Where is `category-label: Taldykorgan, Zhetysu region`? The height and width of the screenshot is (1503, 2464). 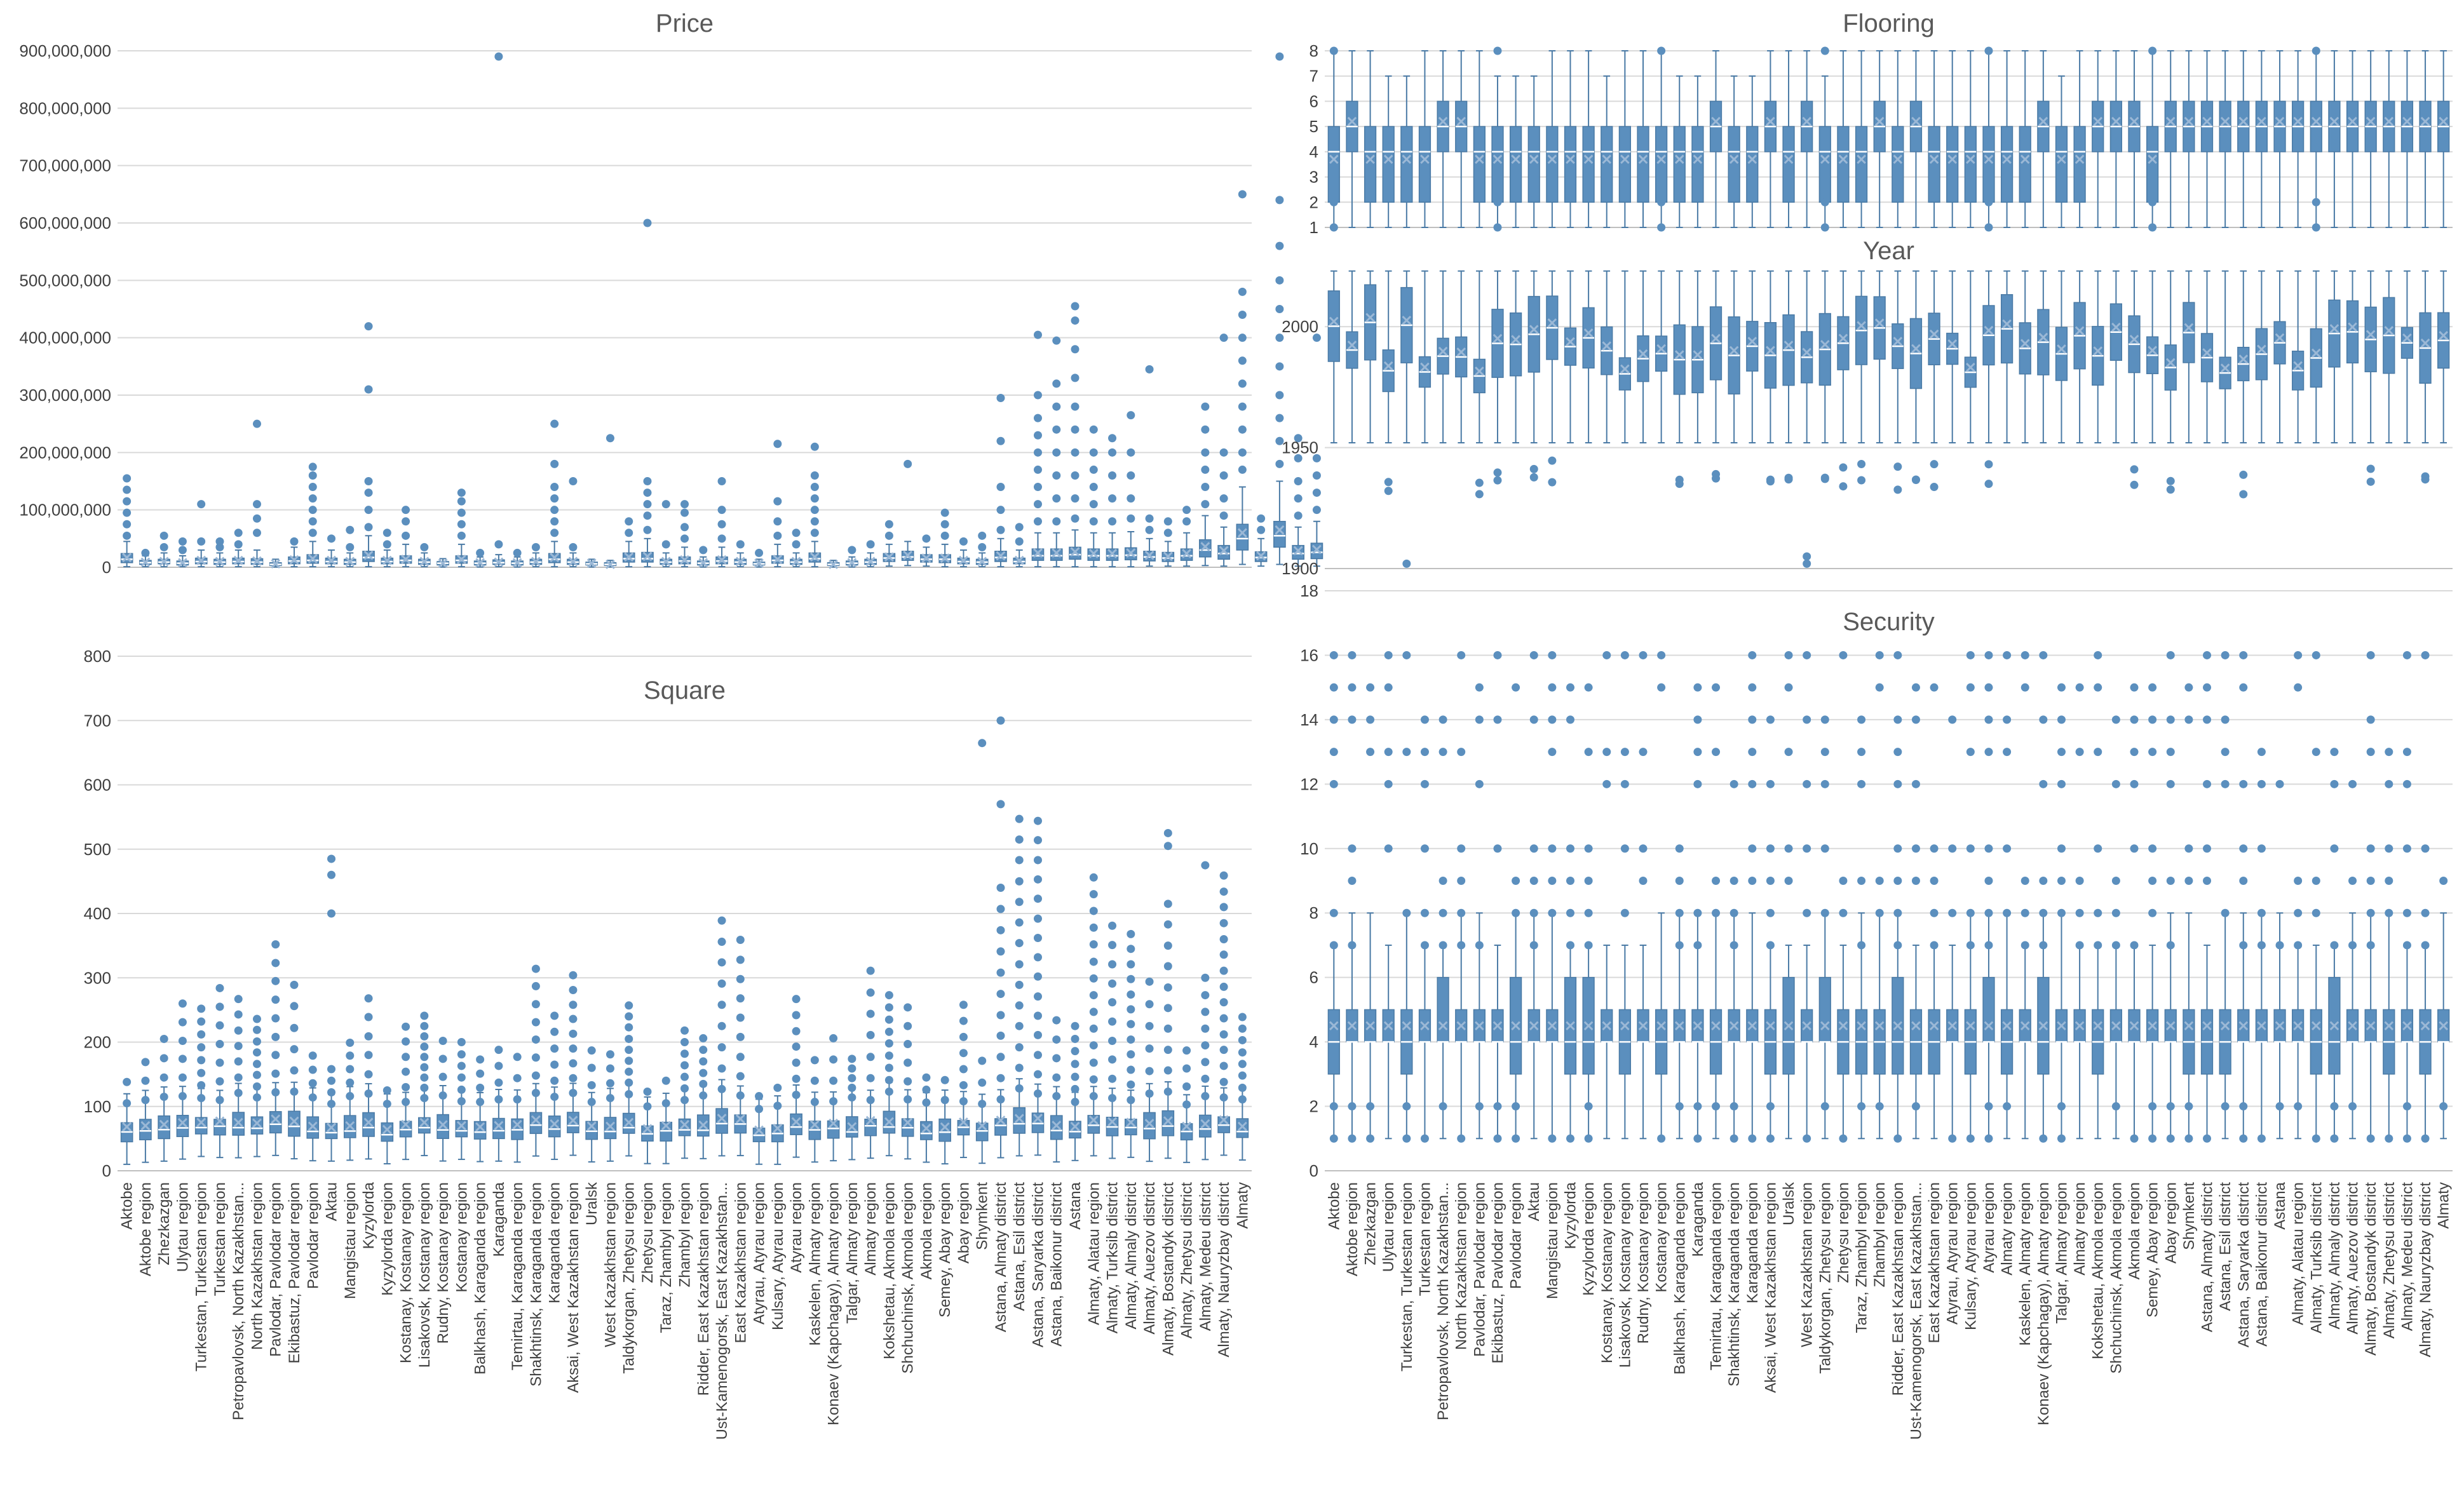 category-label: Taldykorgan, Zhetysu region is located at coordinates (629, 1278).